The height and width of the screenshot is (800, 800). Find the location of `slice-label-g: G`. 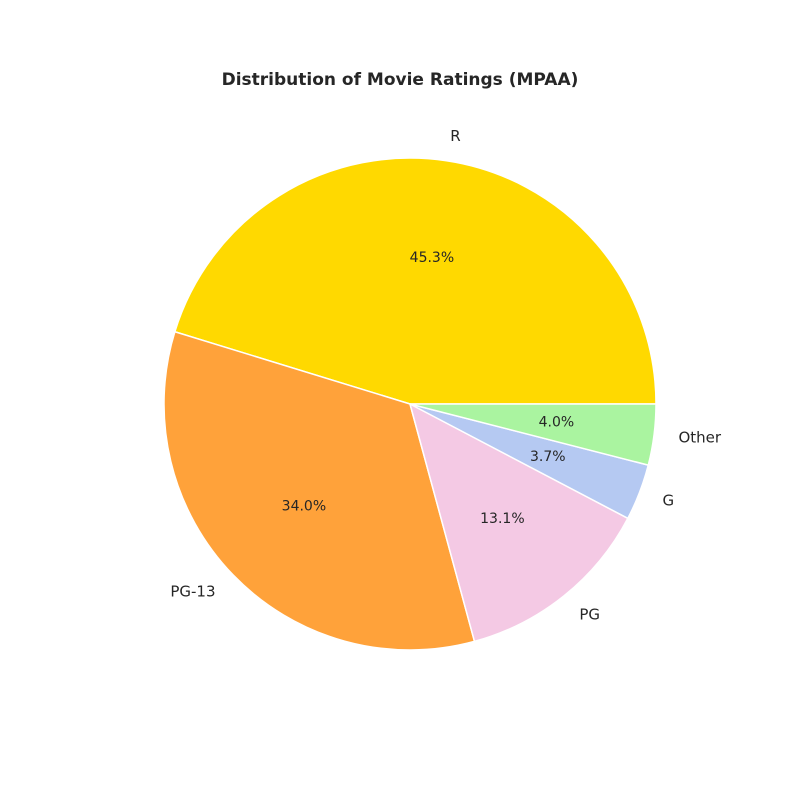

slice-label-g: G is located at coordinates (669, 501).